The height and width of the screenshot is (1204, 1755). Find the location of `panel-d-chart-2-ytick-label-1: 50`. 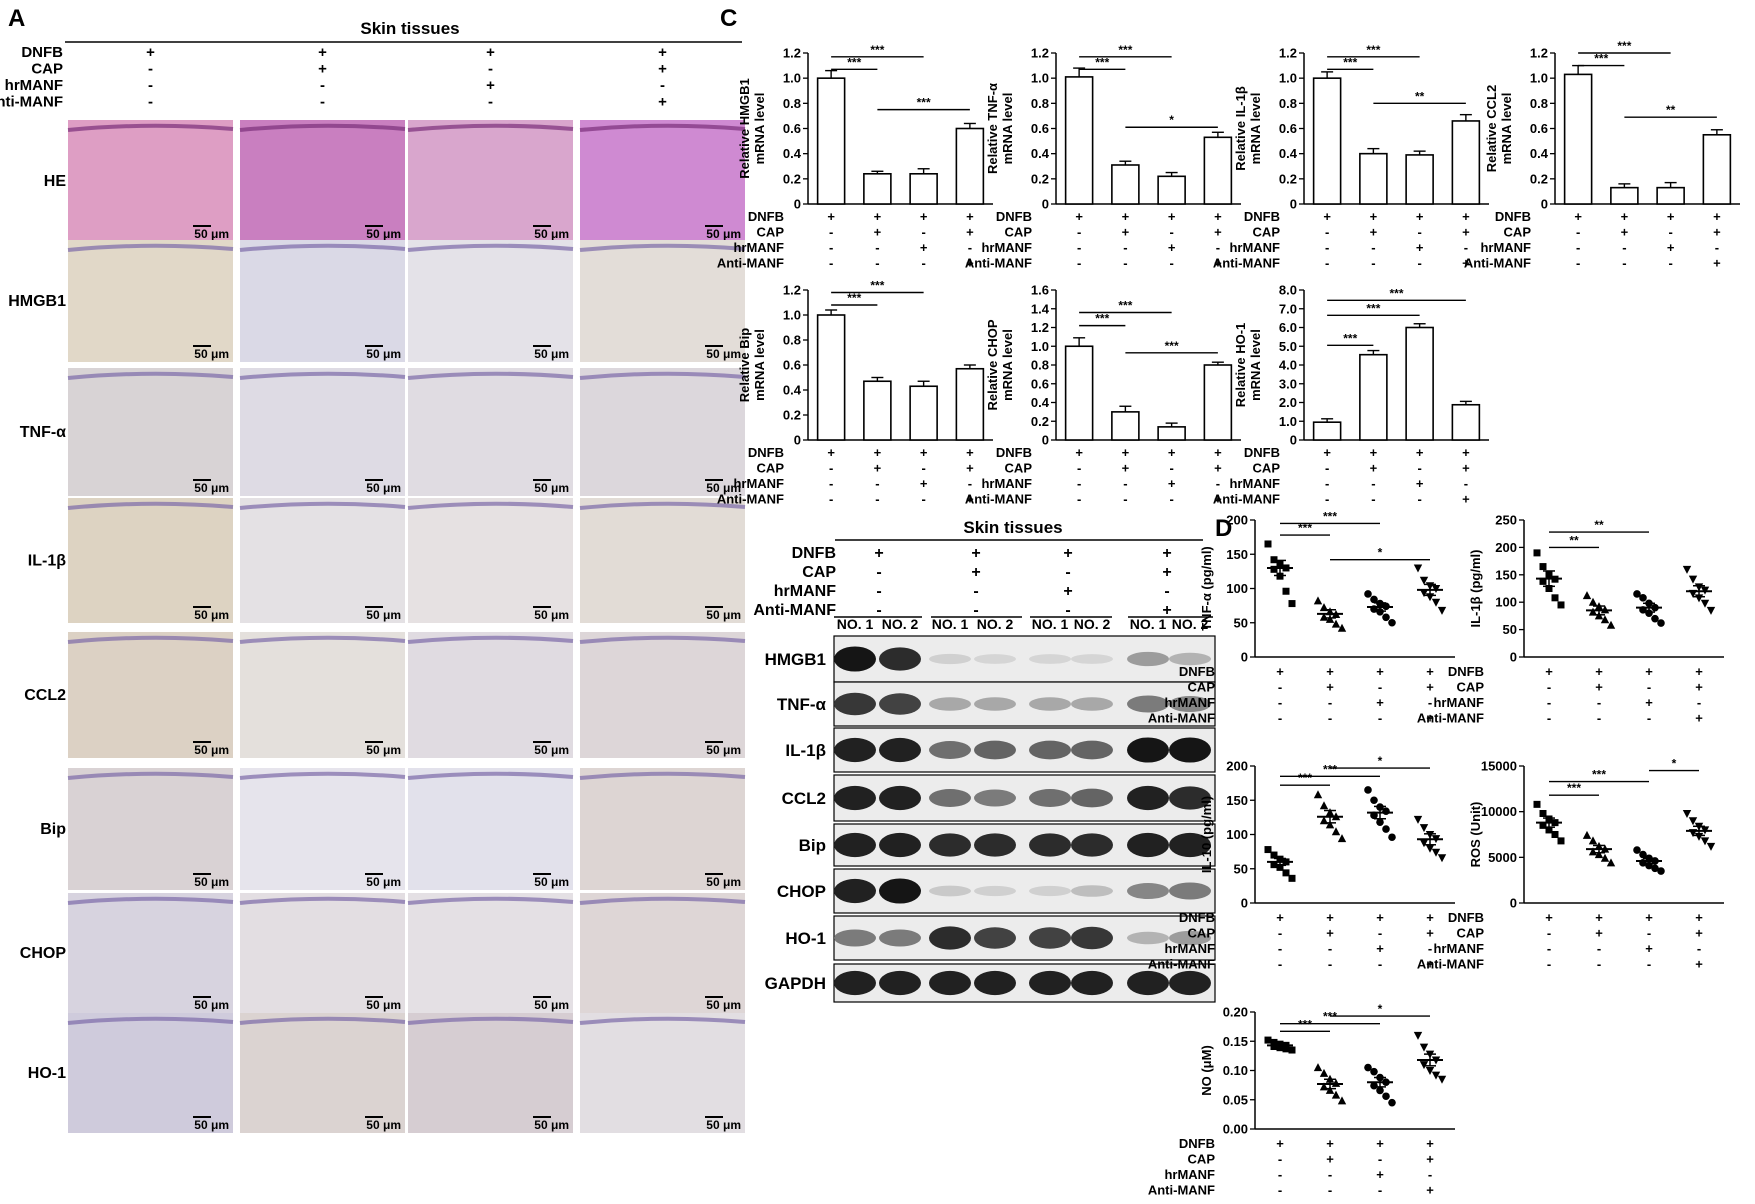

panel-d-chart-2-ytick-label-1: 50 is located at coordinates (1510, 629).